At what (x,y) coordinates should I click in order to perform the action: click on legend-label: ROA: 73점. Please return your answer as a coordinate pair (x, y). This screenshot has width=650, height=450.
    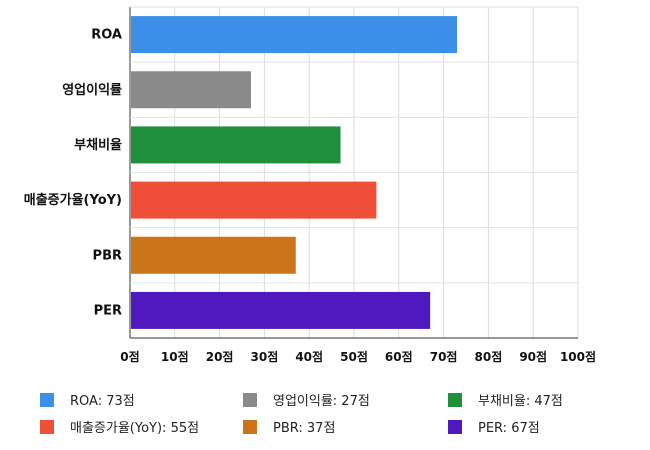
    Looking at the image, I should click on (102, 401).